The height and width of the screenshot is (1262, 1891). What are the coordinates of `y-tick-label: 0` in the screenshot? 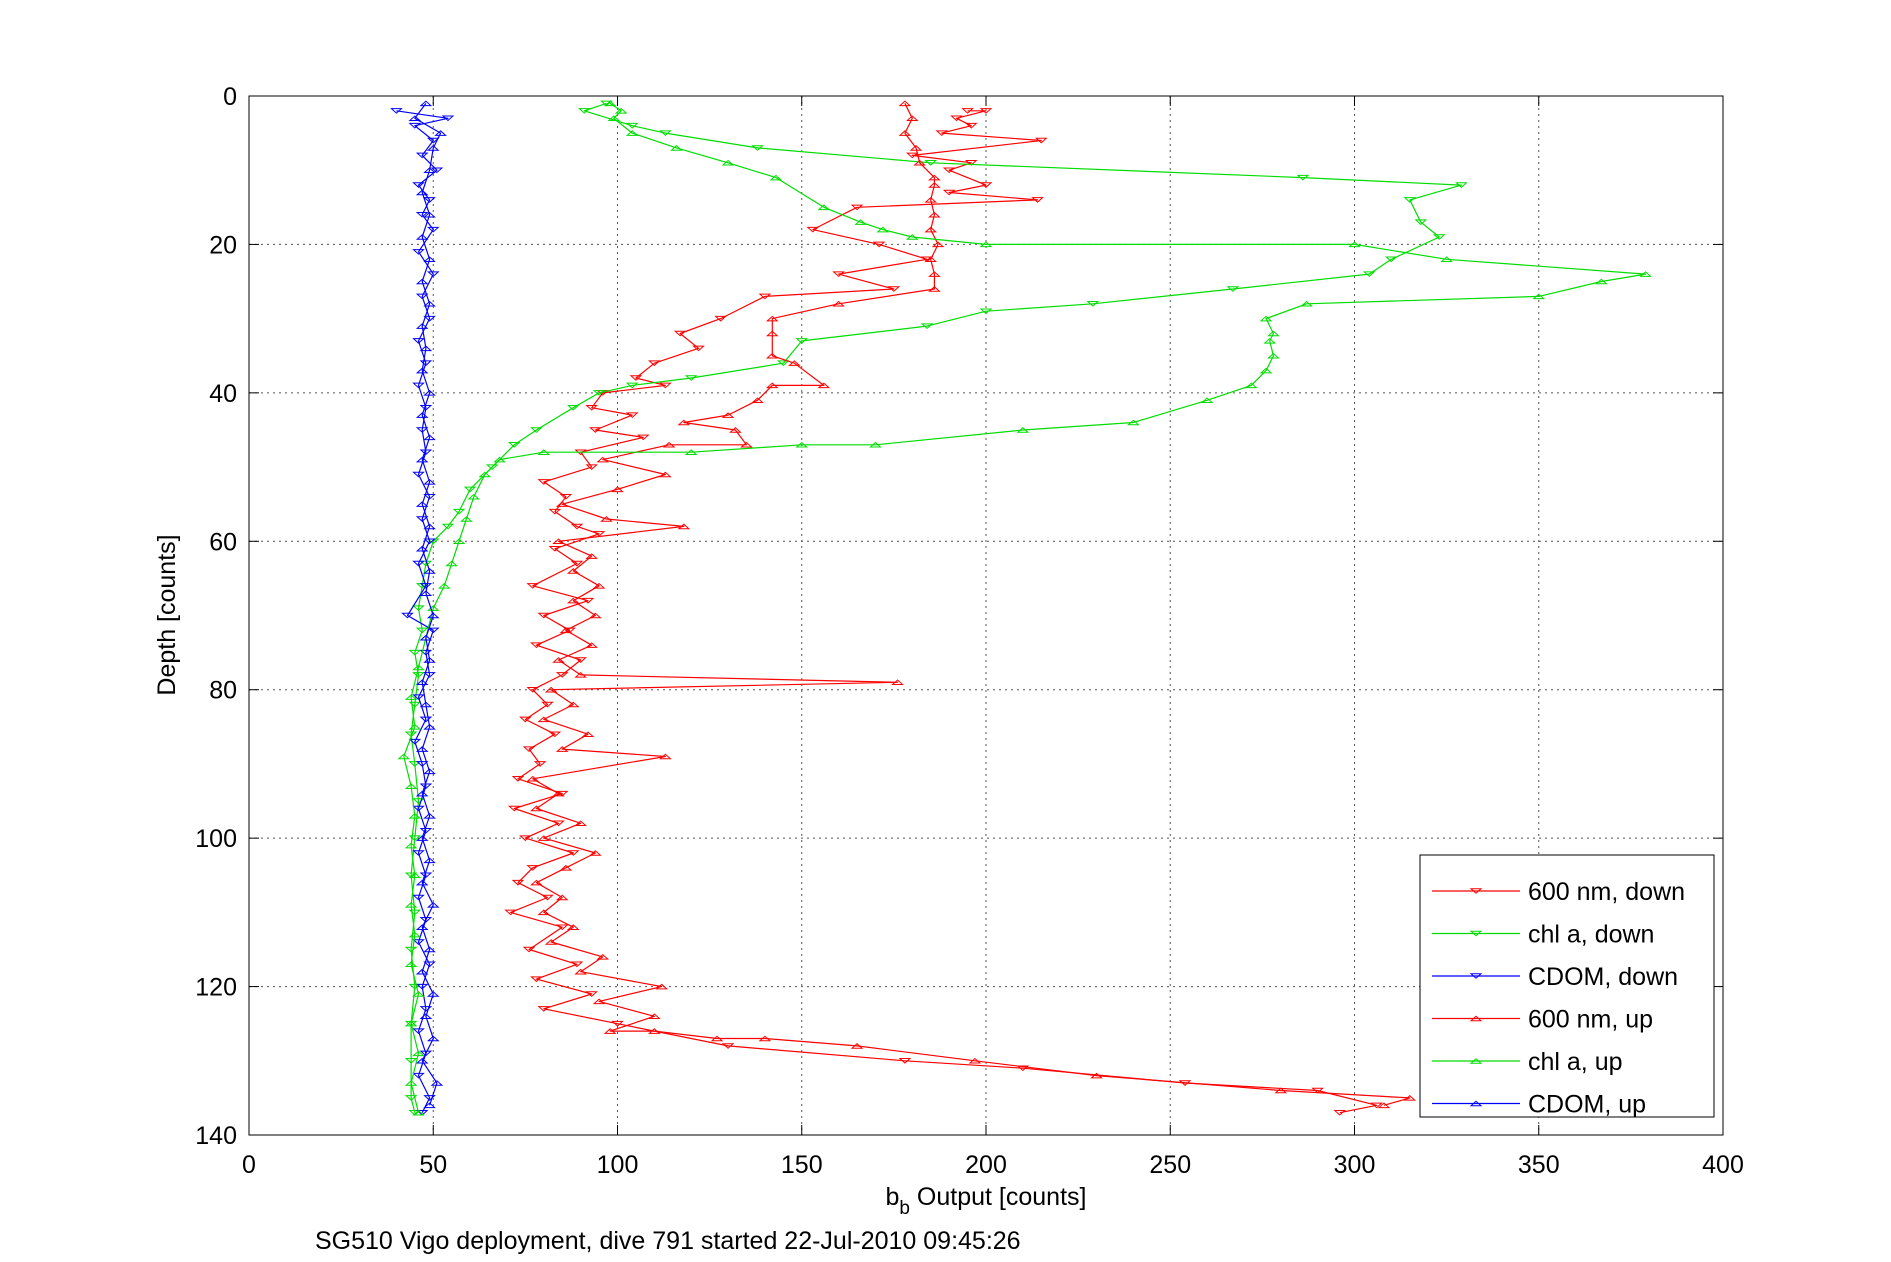 It's located at (230, 97).